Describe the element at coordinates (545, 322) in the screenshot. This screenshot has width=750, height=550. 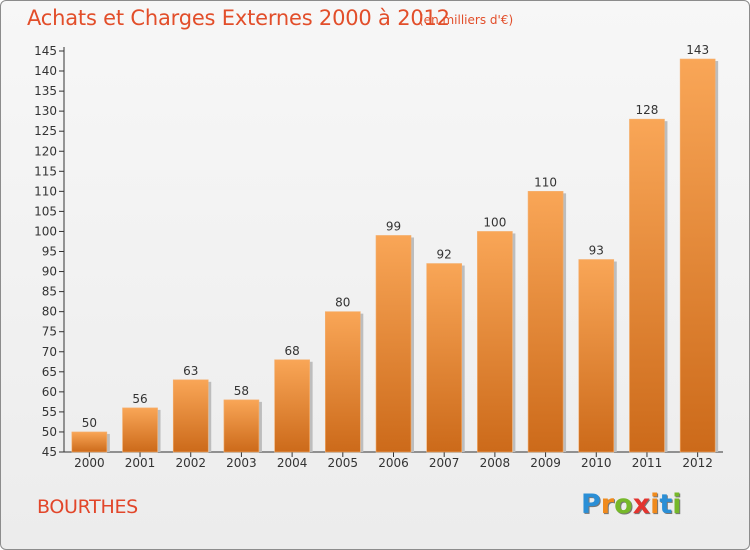
I see `bar-2009` at that location.